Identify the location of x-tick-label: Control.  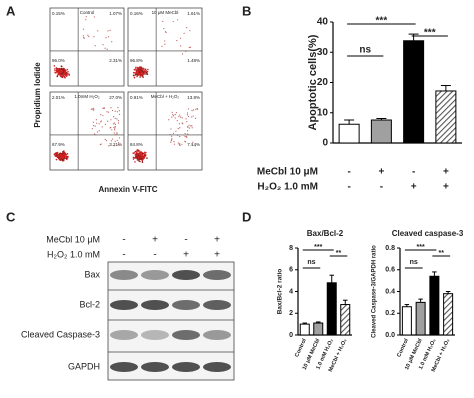
(403, 348).